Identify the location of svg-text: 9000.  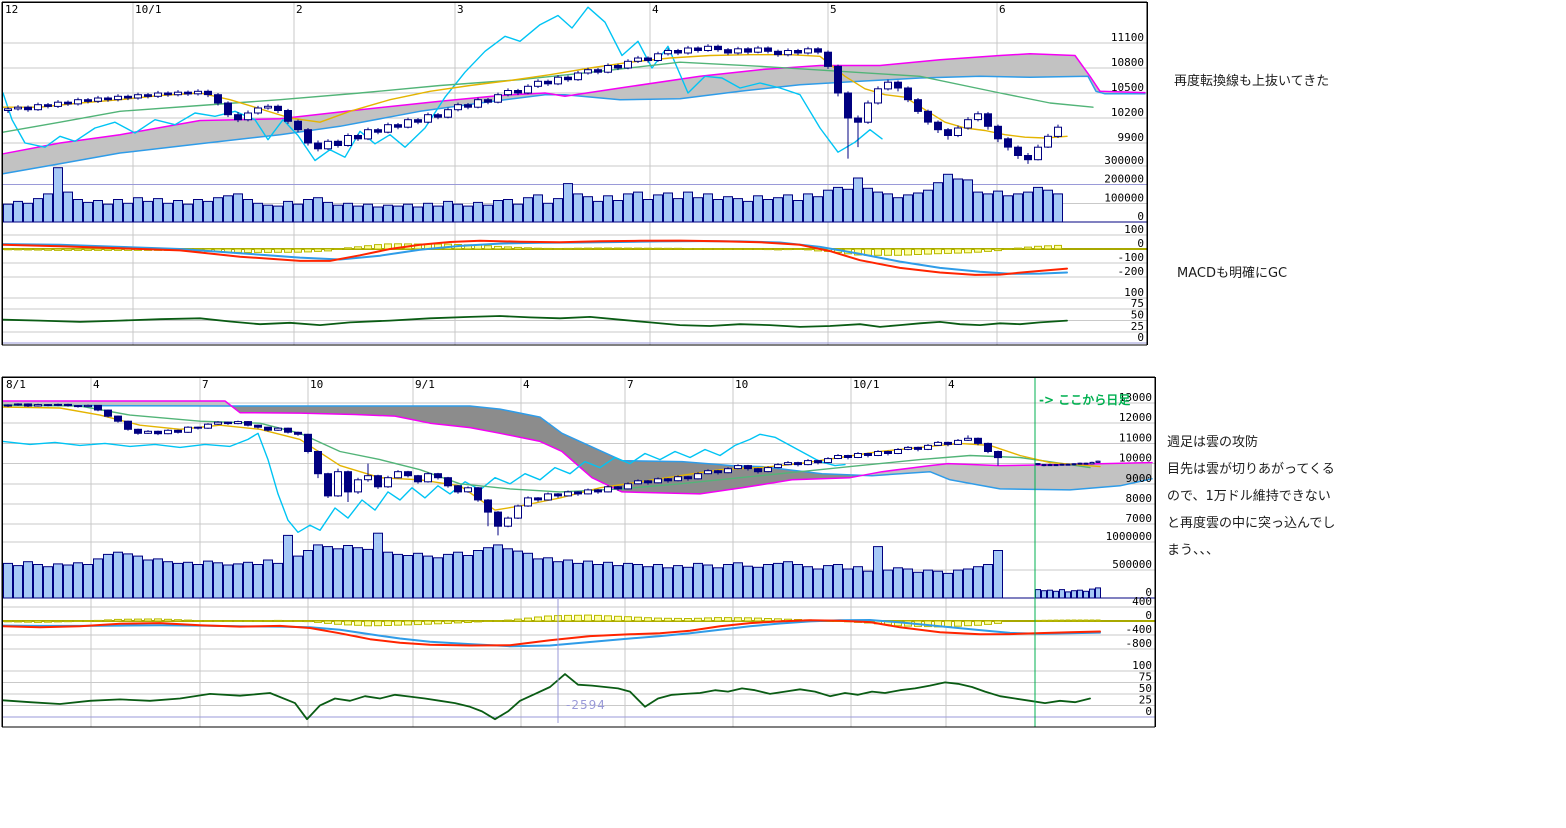
(1139, 478).